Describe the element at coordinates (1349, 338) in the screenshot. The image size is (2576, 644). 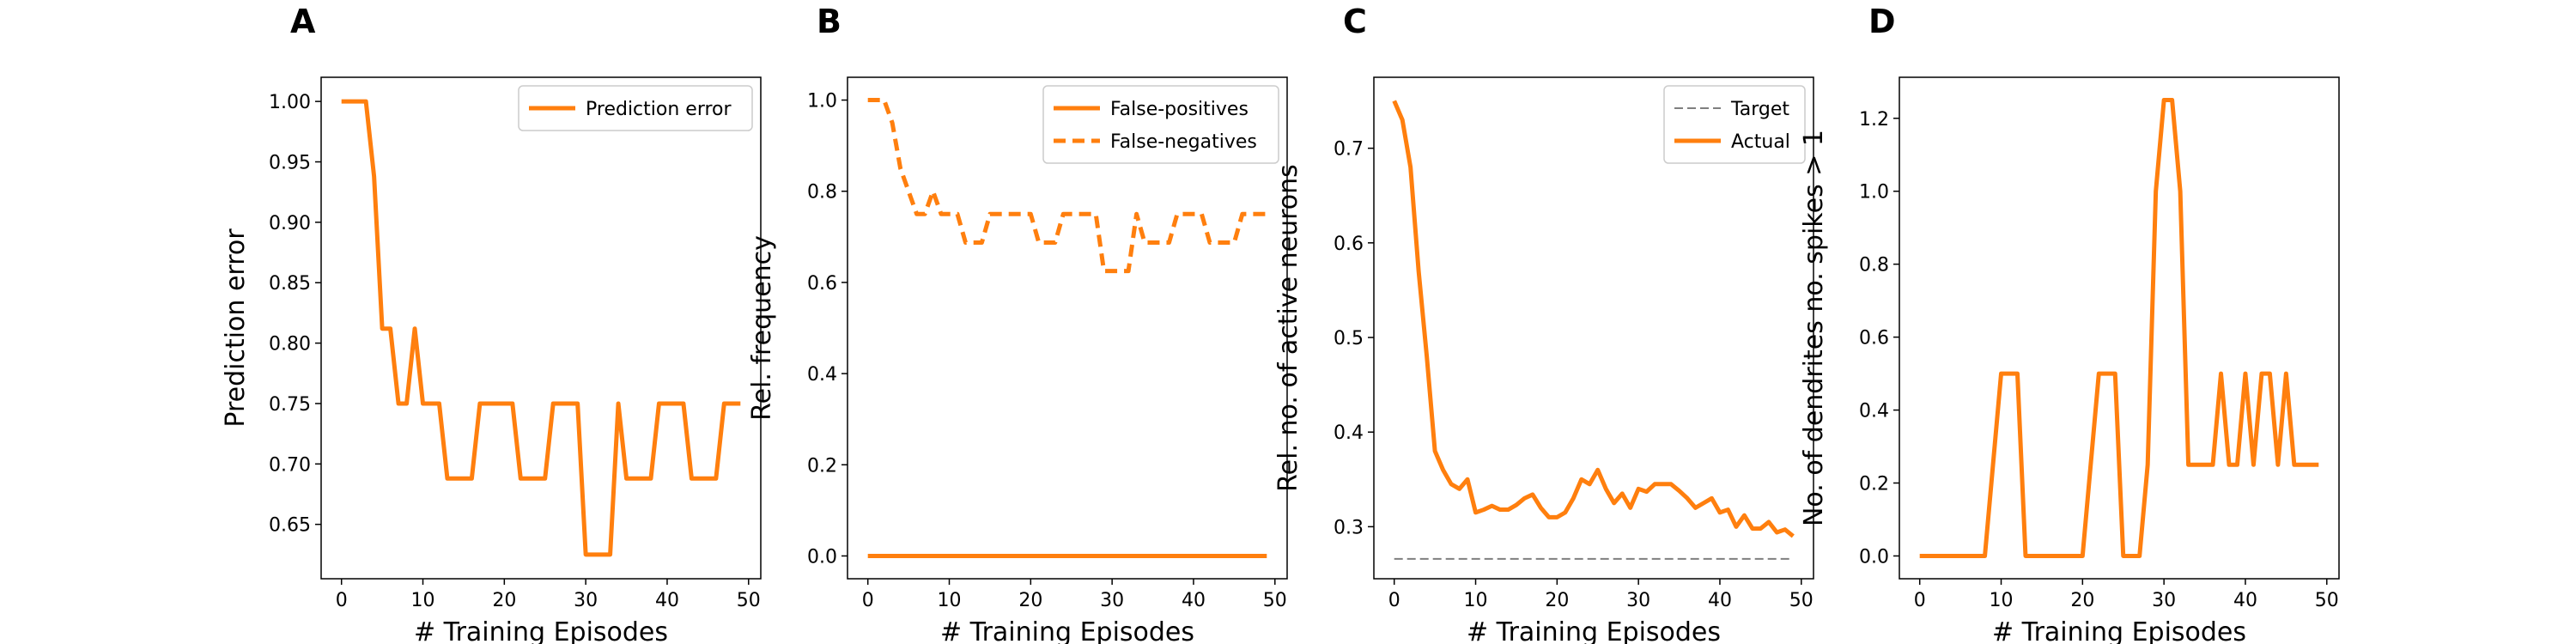
I see `y-tick-label: 0.5` at that location.